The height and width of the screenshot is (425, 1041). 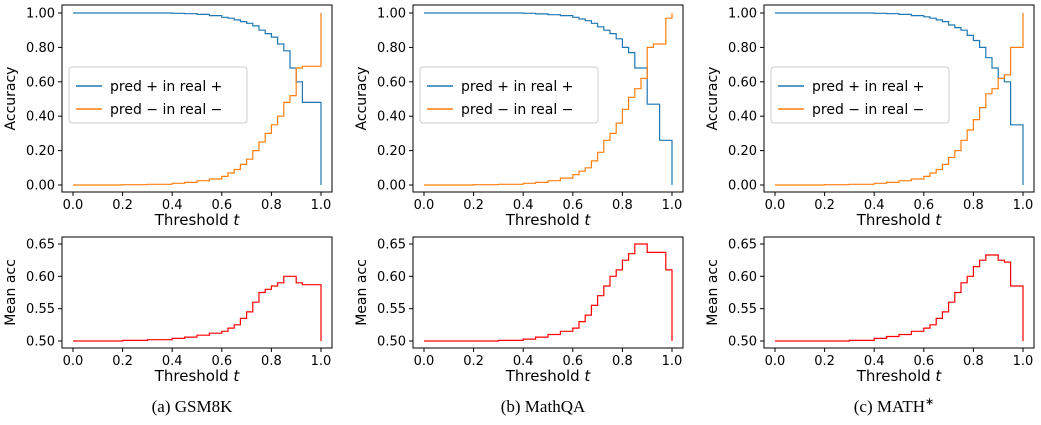 I want to click on caption-superscript: ∗, so click(x=929, y=402).